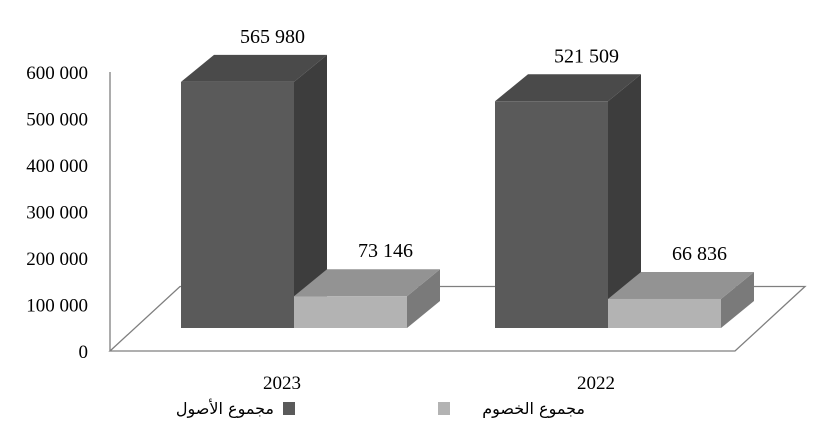 The height and width of the screenshot is (433, 823). What do you see at coordinates (225, 408) in the screenshot?
I see `legend-label: مجموع الأصول` at bounding box center [225, 408].